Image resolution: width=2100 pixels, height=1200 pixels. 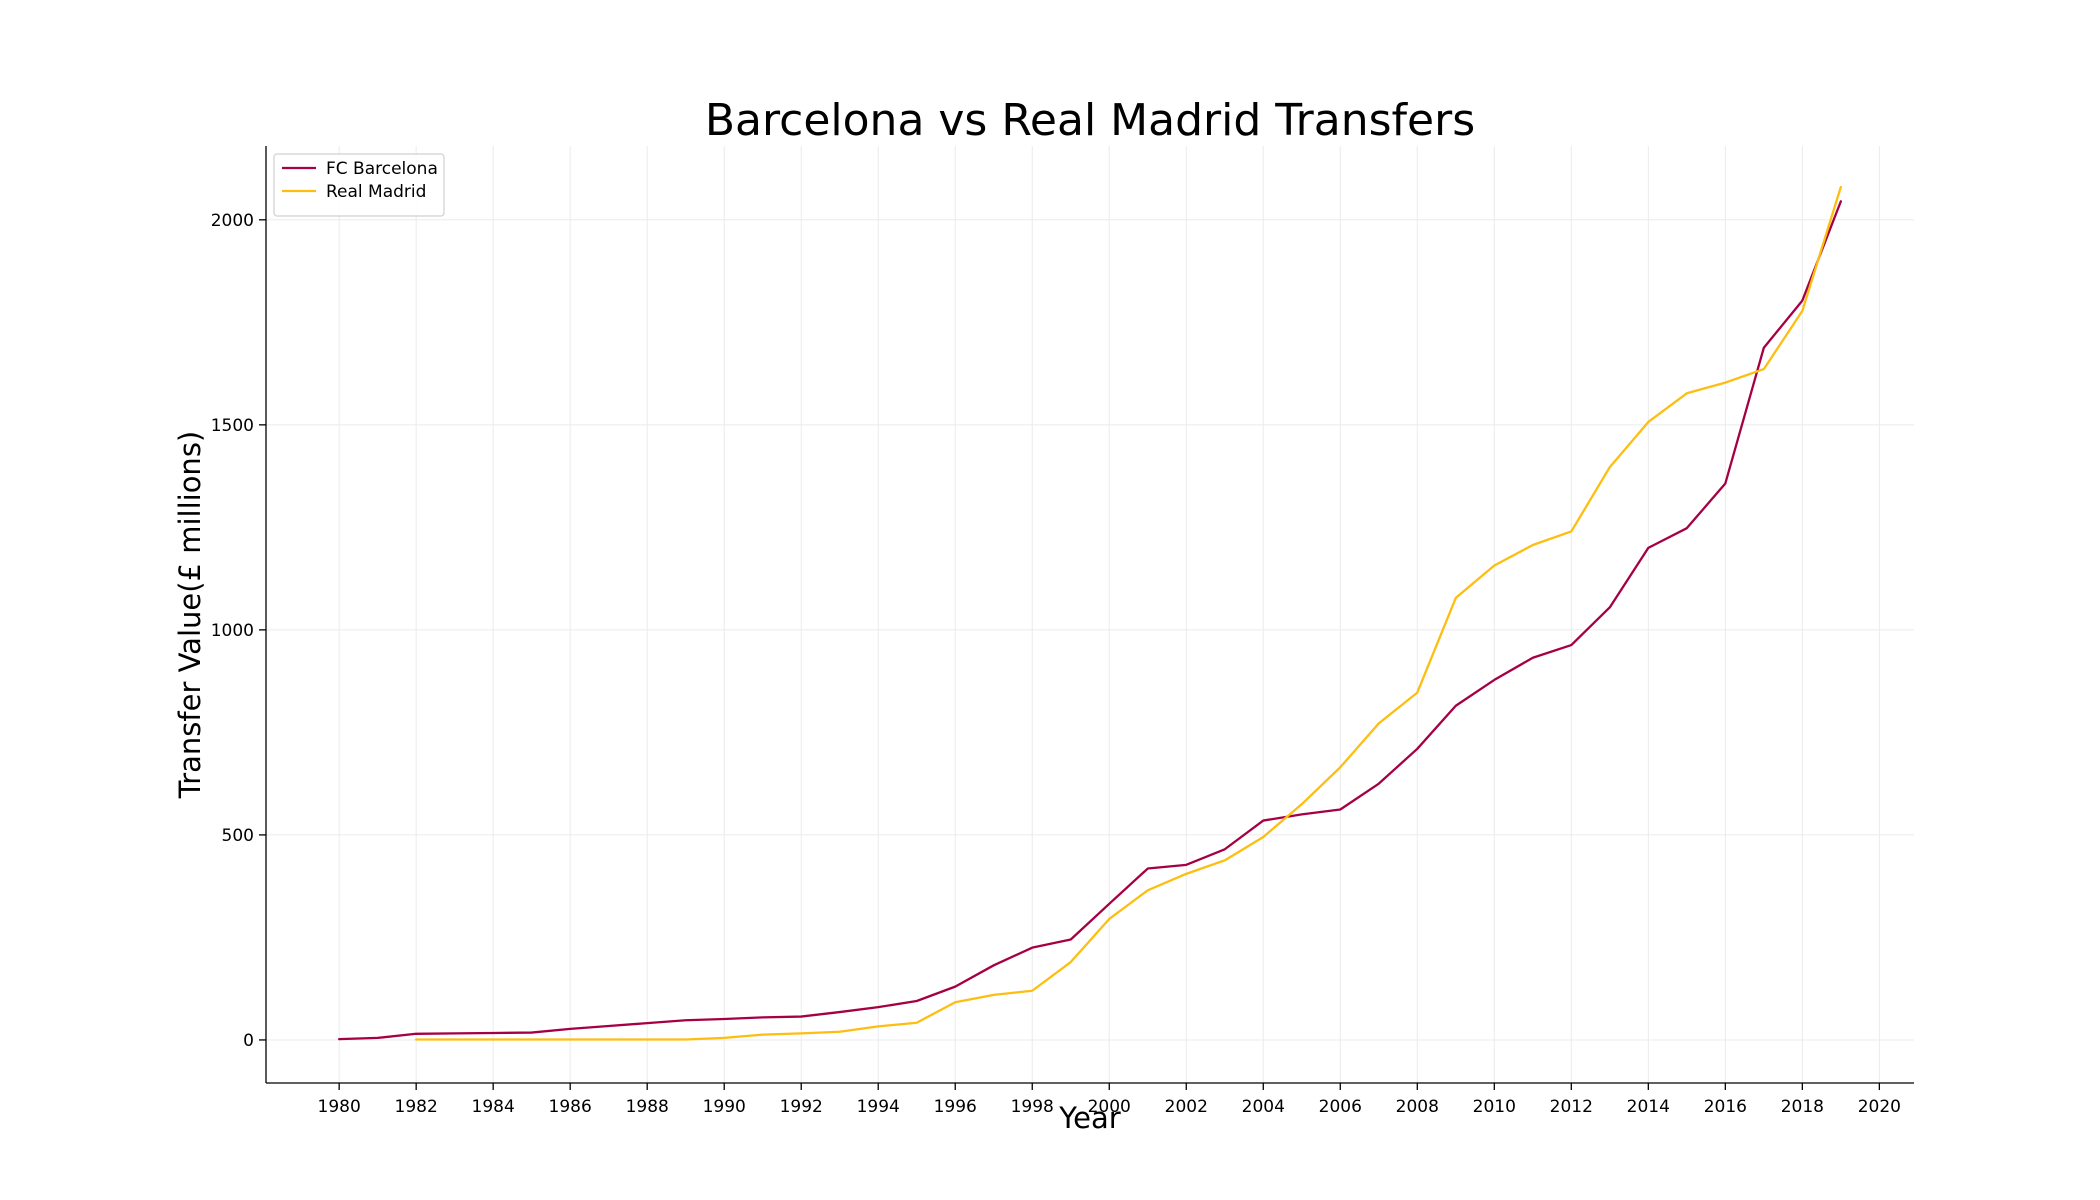 What do you see at coordinates (955, 1107) in the screenshot?
I see `x-tick-label: 1996` at bounding box center [955, 1107].